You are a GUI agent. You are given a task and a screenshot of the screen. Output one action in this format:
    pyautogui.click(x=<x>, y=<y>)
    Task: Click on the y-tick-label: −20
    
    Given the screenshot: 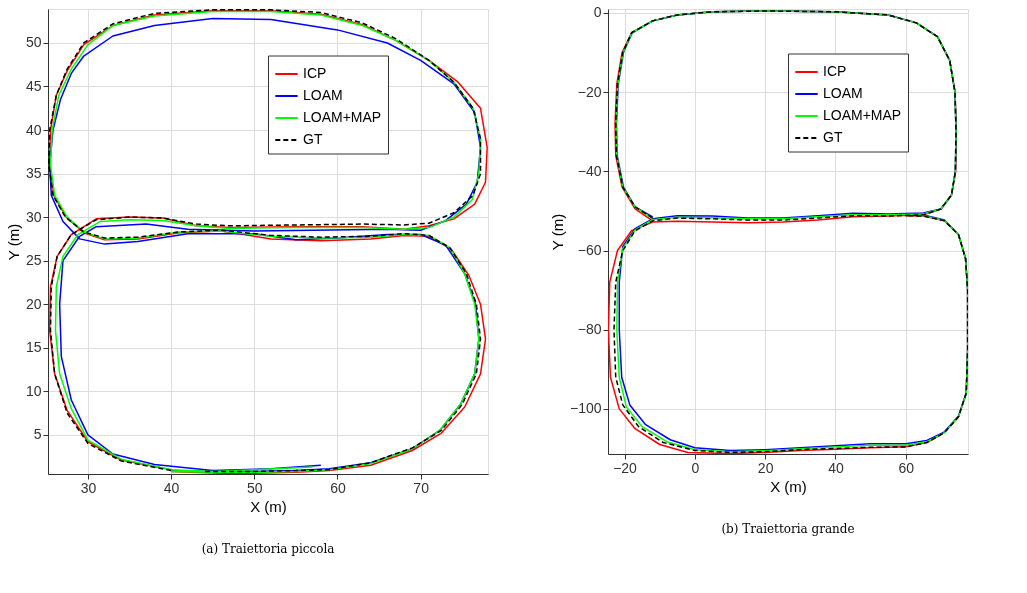 What is the action you would take?
    pyautogui.click(x=589, y=91)
    